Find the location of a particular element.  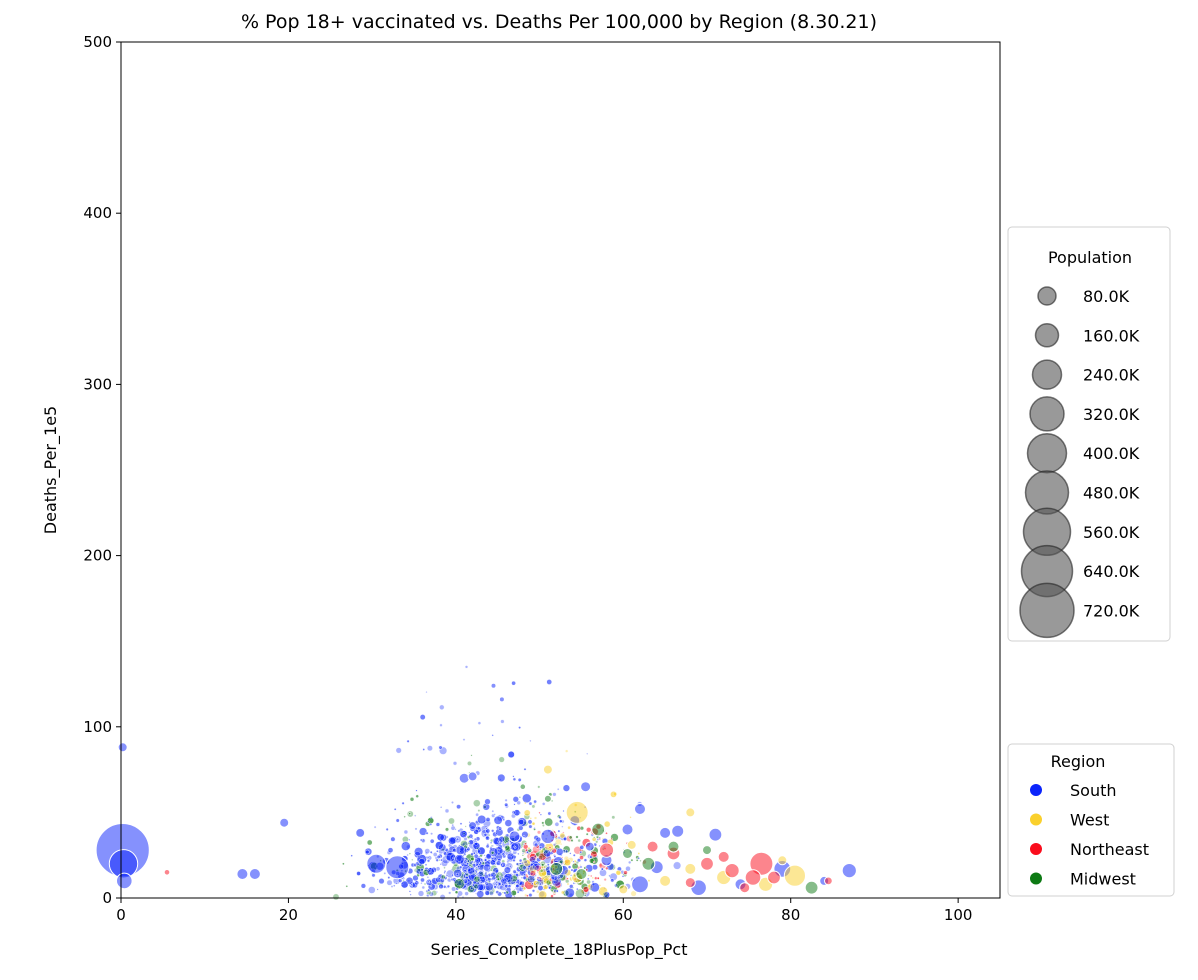

y-tick-label: 300 is located at coordinates (97, 384).